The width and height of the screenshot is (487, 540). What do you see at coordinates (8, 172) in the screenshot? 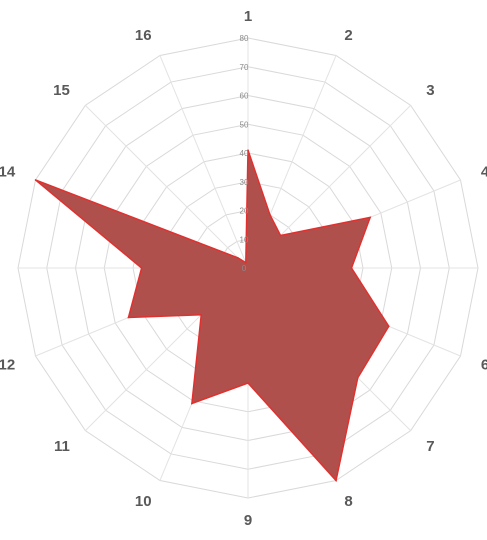
I see `category-label-14: 14` at bounding box center [8, 172].